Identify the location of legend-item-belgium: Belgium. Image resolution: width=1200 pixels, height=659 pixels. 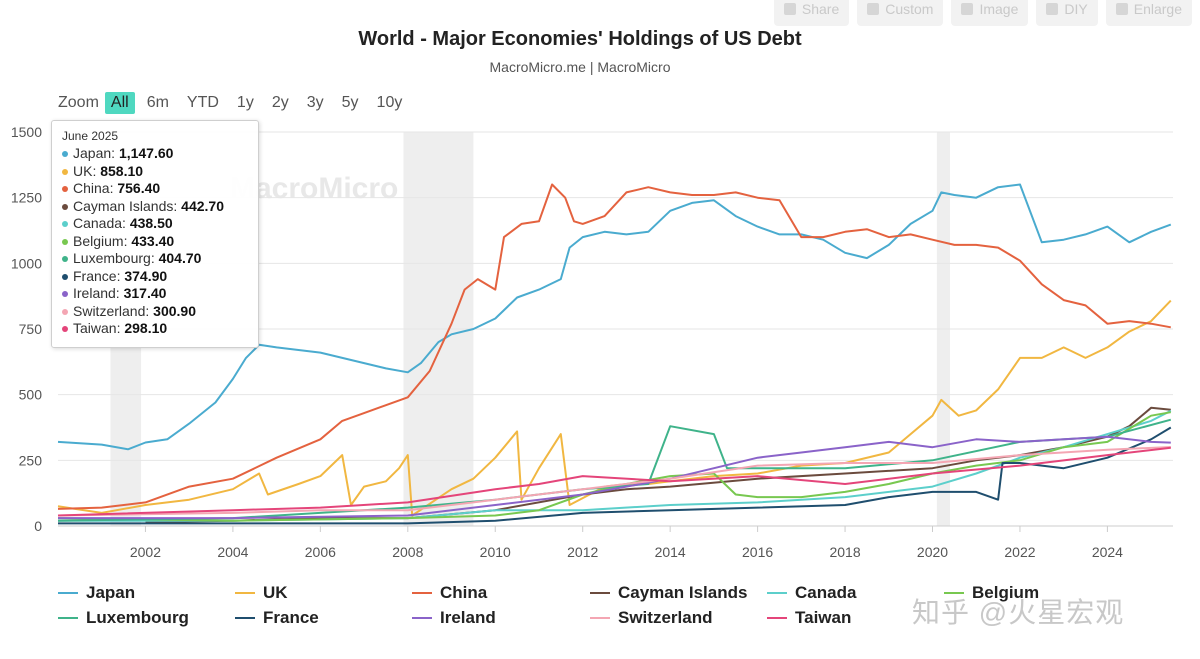
(991, 593).